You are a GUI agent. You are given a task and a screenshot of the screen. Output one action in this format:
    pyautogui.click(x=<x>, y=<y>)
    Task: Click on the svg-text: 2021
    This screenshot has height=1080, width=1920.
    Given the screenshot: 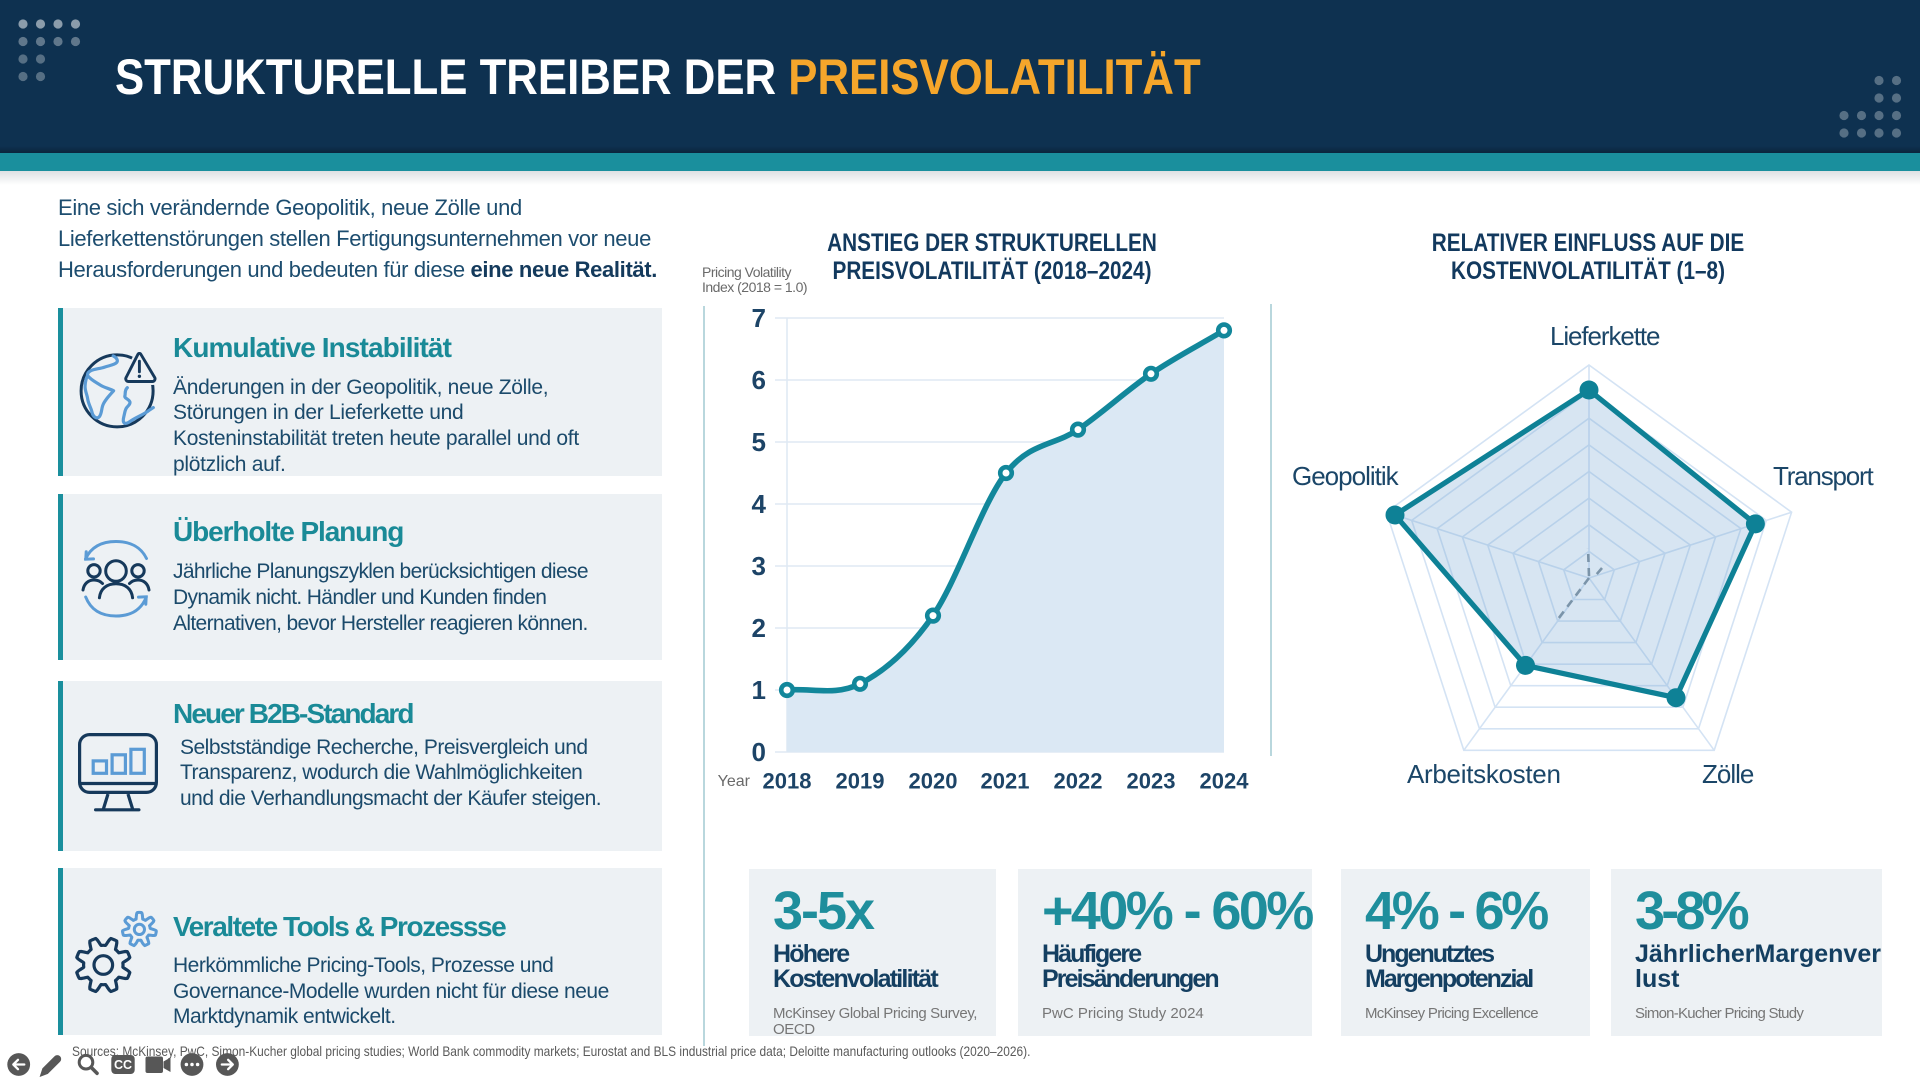 What is the action you would take?
    pyautogui.click(x=1005, y=781)
    